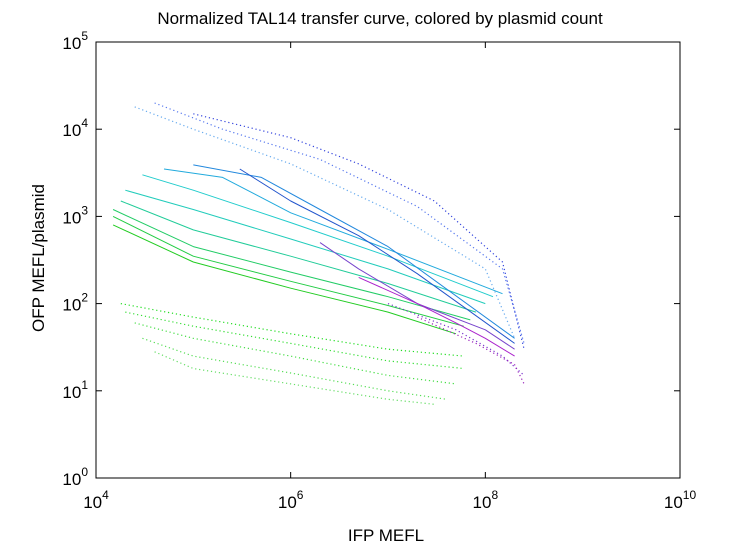  I want to click on x-tick-label: 10¹⁰, so click(680, 500).